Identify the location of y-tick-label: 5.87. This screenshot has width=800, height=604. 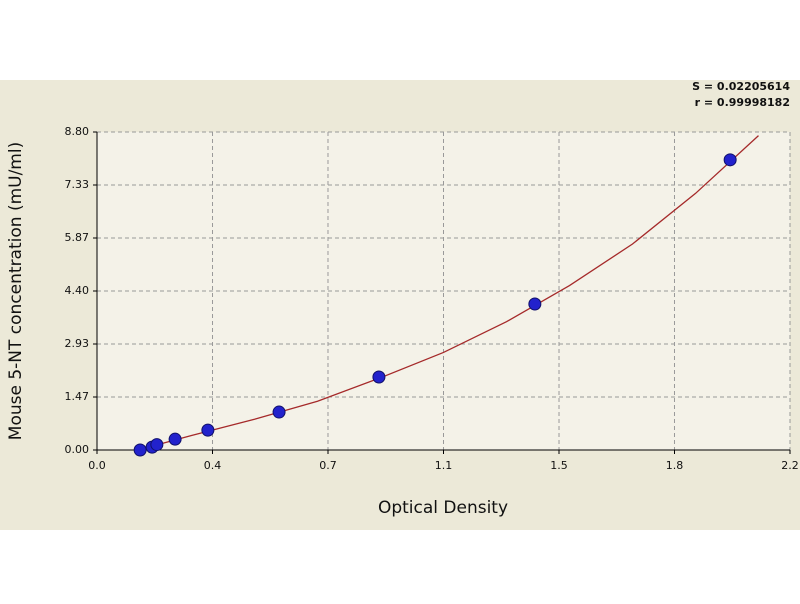
(77, 237).